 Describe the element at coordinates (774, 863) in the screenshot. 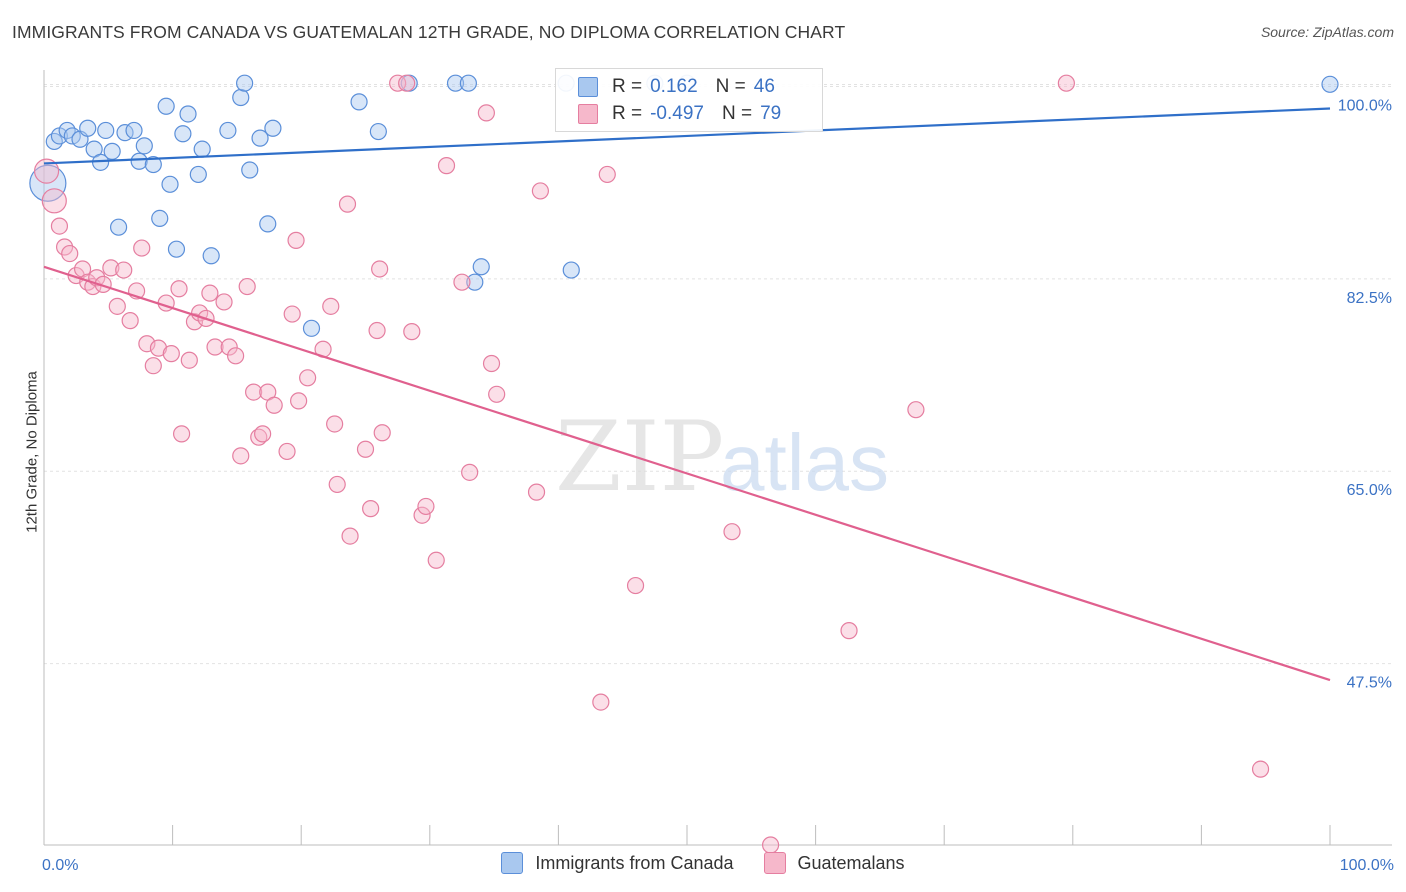

I see `legend-swatch-guatemalans` at that location.